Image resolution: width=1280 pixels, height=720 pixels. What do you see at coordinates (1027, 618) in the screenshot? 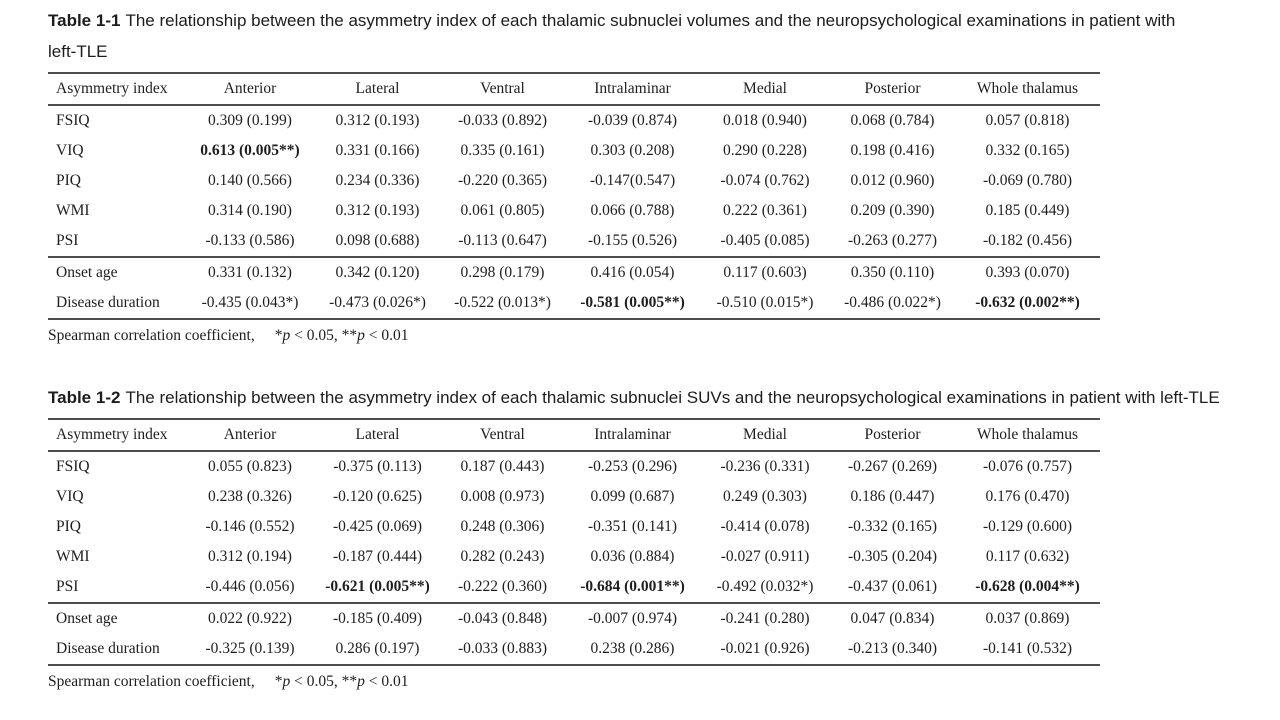
I see `value-cell: 0.037 (0.869)` at bounding box center [1027, 618].